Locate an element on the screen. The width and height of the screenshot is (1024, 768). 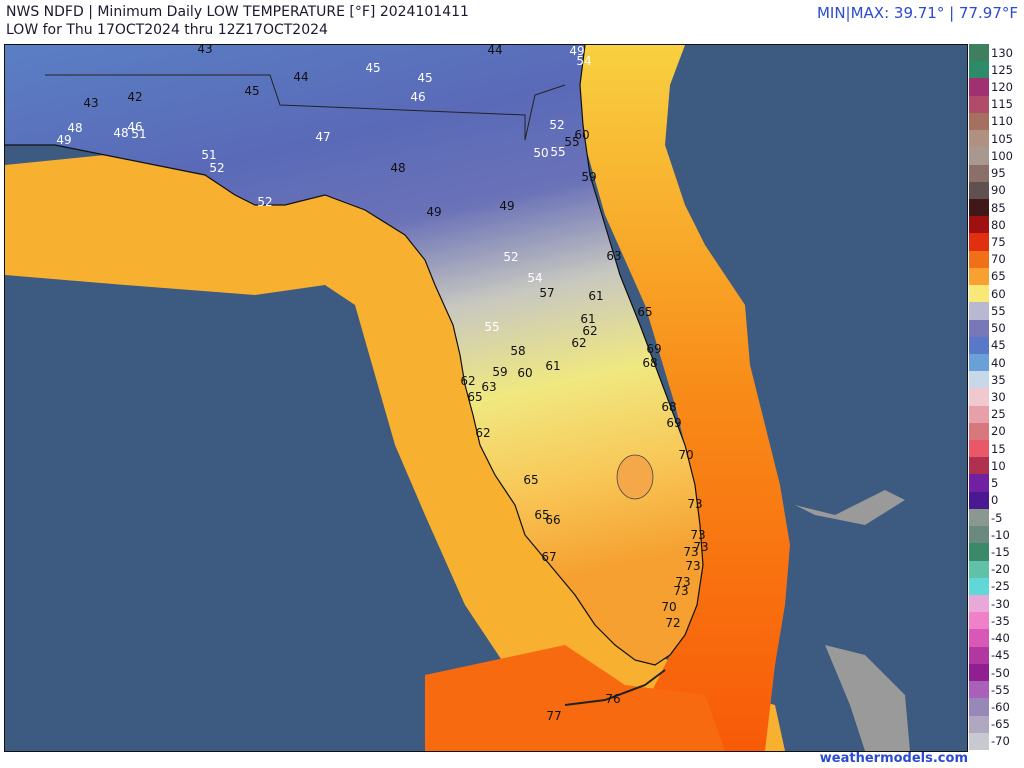
temperature-value-label: 42 is located at coordinates (135, 97).